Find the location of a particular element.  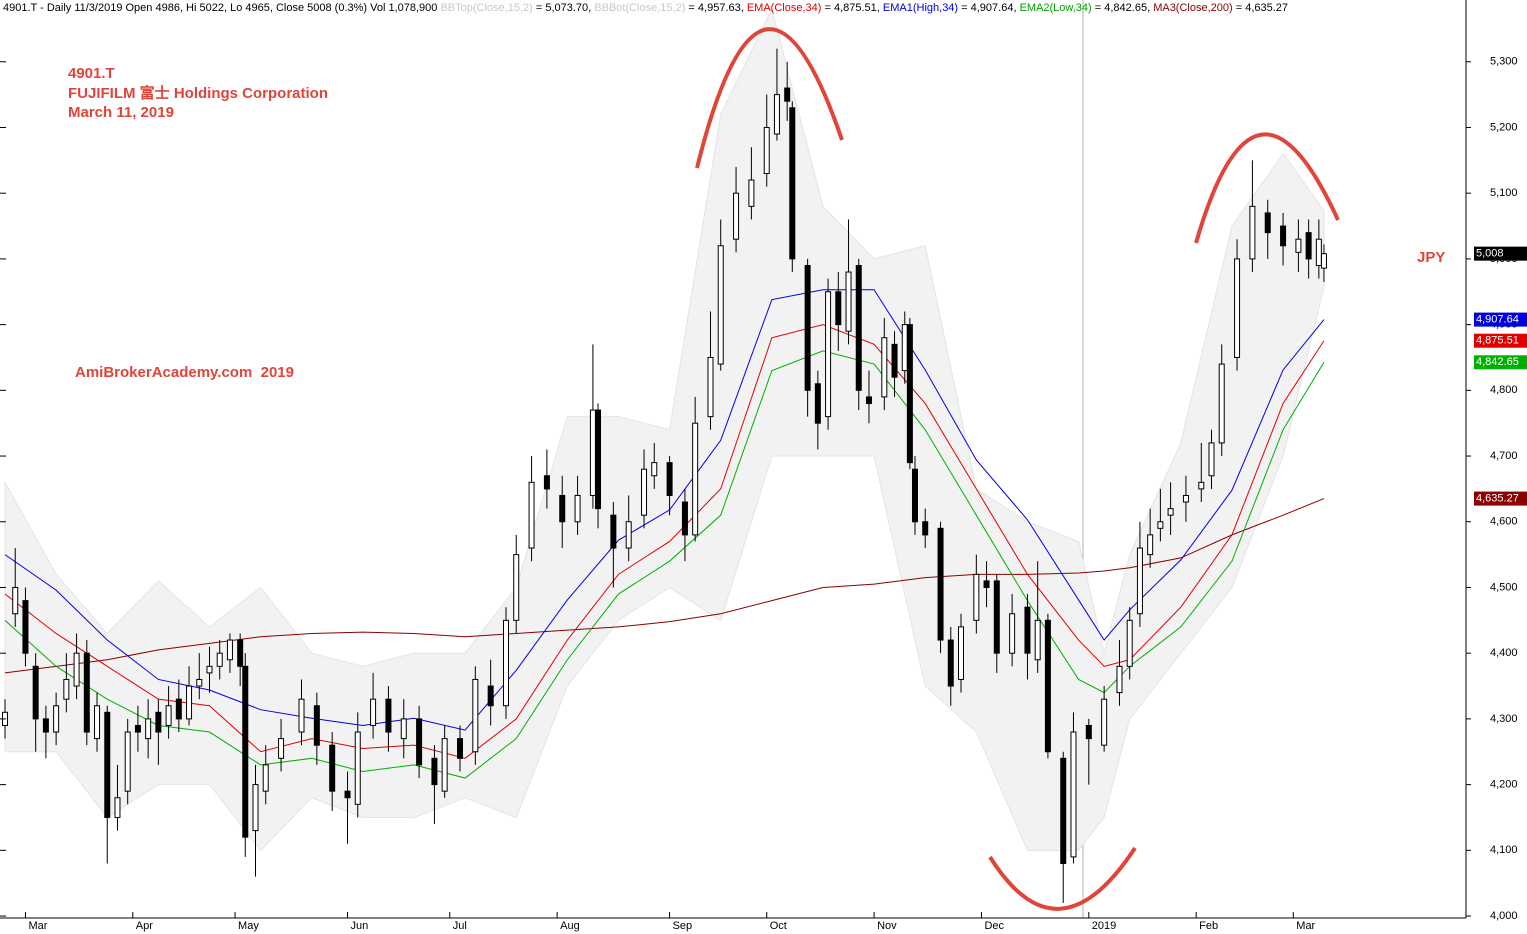

header-part: EMA1(High,34) is located at coordinates (920, 8).